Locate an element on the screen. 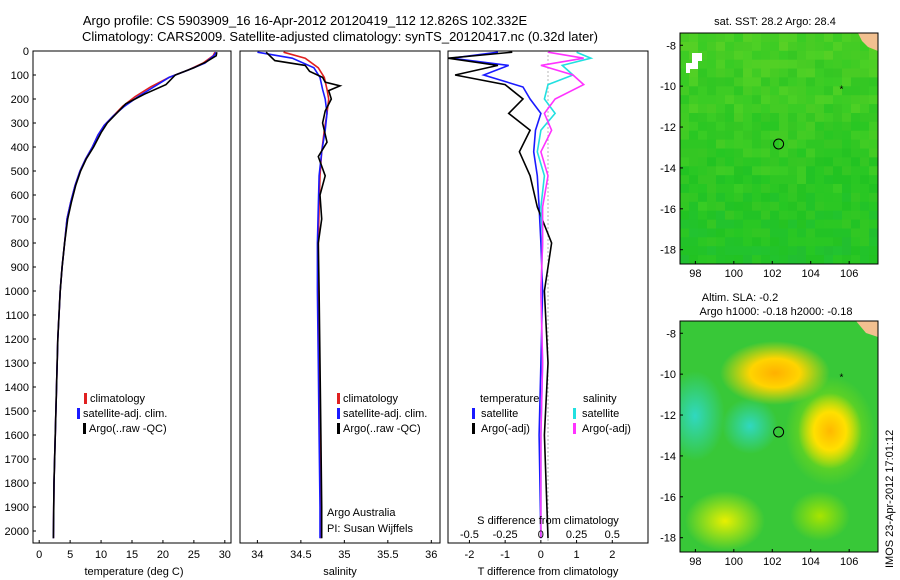 The width and height of the screenshot is (900, 580). x-tick-label: 36 is located at coordinates (431, 555).